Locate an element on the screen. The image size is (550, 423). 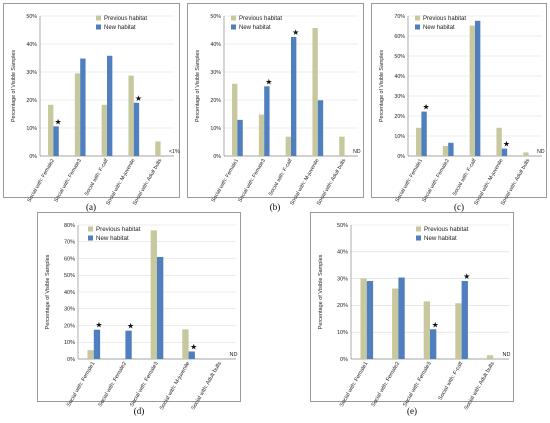
panel-label-a: (a) is located at coordinates (91, 207).